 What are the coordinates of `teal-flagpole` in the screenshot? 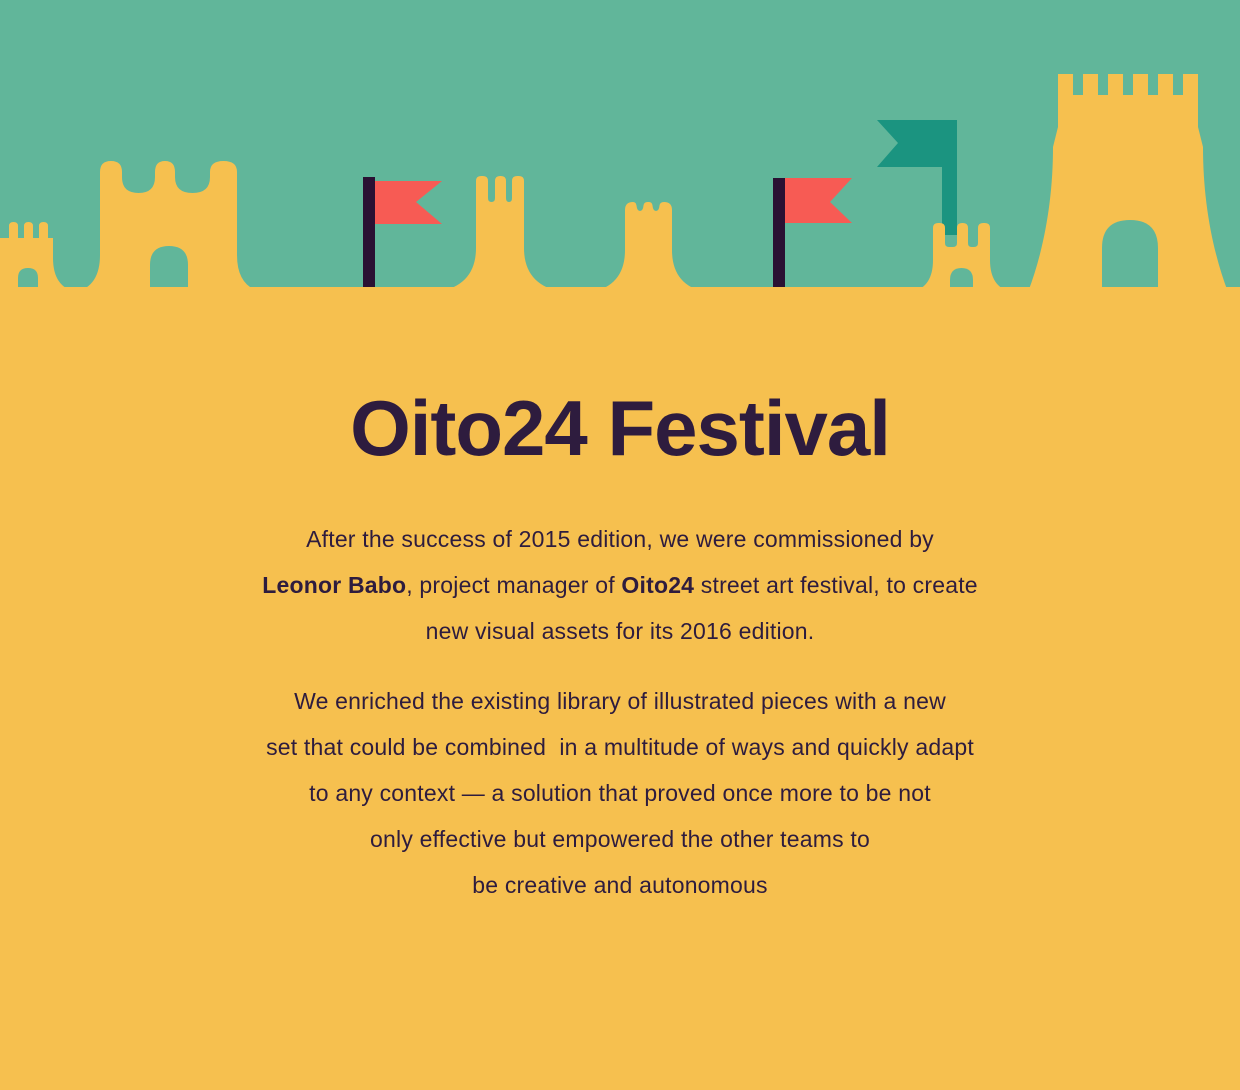 It's located at (949, 192).